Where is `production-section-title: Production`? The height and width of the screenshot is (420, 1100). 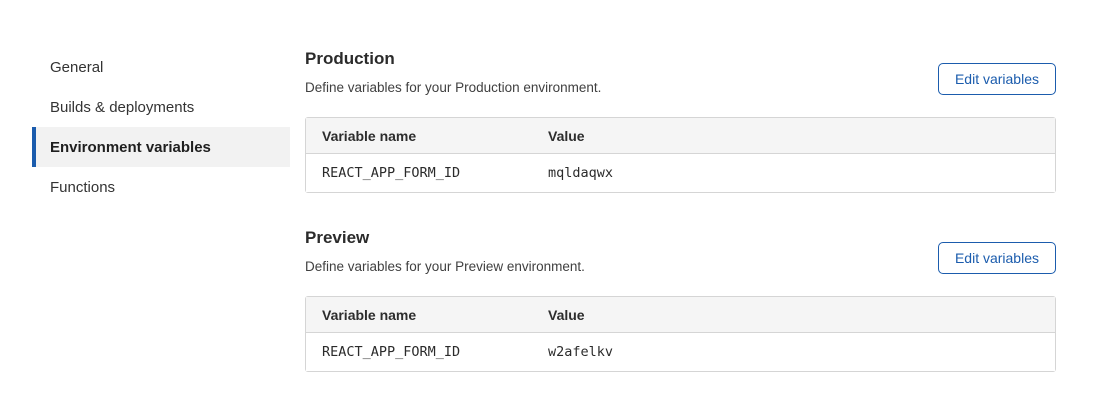
production-section-title: Production is located at coordinates (350, 58).